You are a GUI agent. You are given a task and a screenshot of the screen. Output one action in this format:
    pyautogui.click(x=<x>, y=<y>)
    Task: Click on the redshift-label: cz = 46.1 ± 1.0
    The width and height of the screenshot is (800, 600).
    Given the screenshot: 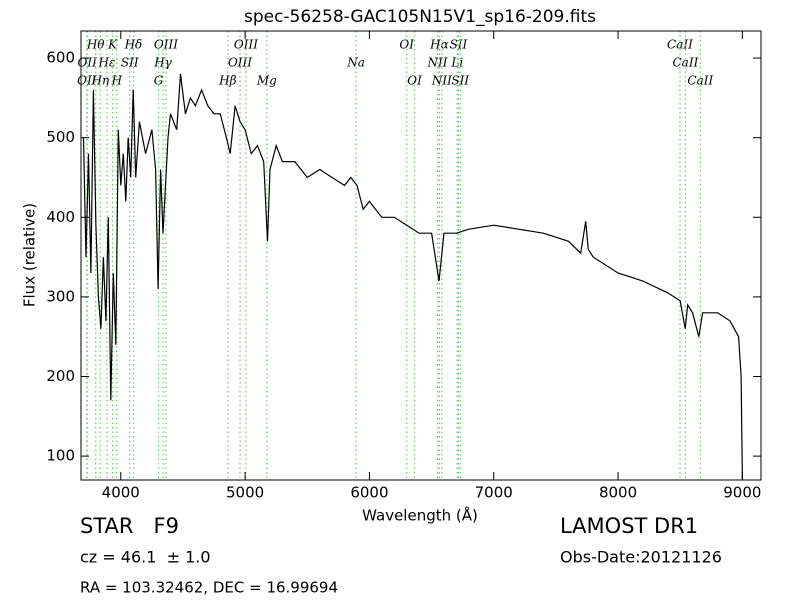 What is the action you would take?
    pyautogui.click(x=145, y=557)
    